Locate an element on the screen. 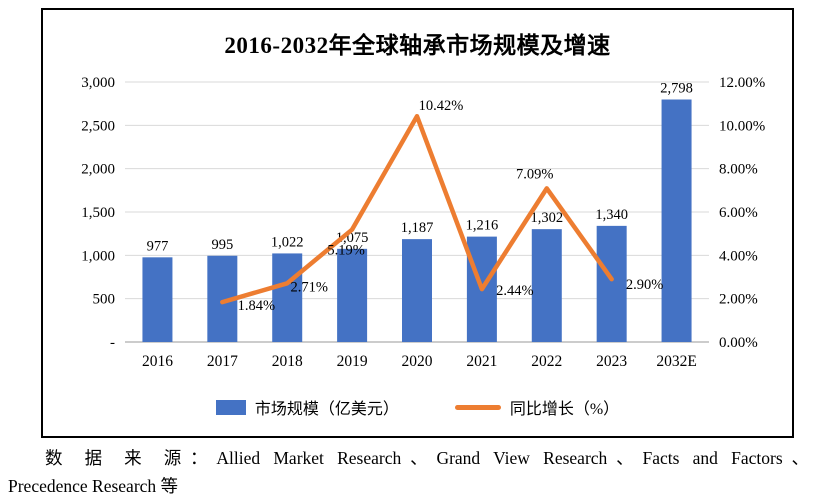 This screenshot has height=502, width=813. left-axis-tick-label: 3,000 is located at coordinates (98, 83).